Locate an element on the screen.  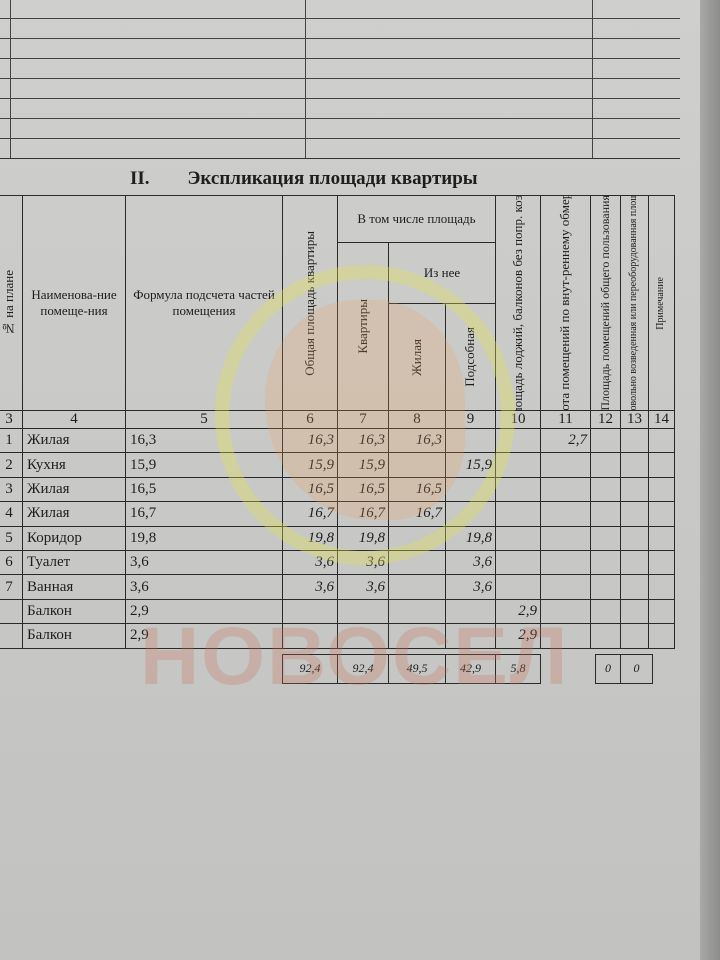
header-auxiliary: Подсобная is located at coordinates (470, 357).